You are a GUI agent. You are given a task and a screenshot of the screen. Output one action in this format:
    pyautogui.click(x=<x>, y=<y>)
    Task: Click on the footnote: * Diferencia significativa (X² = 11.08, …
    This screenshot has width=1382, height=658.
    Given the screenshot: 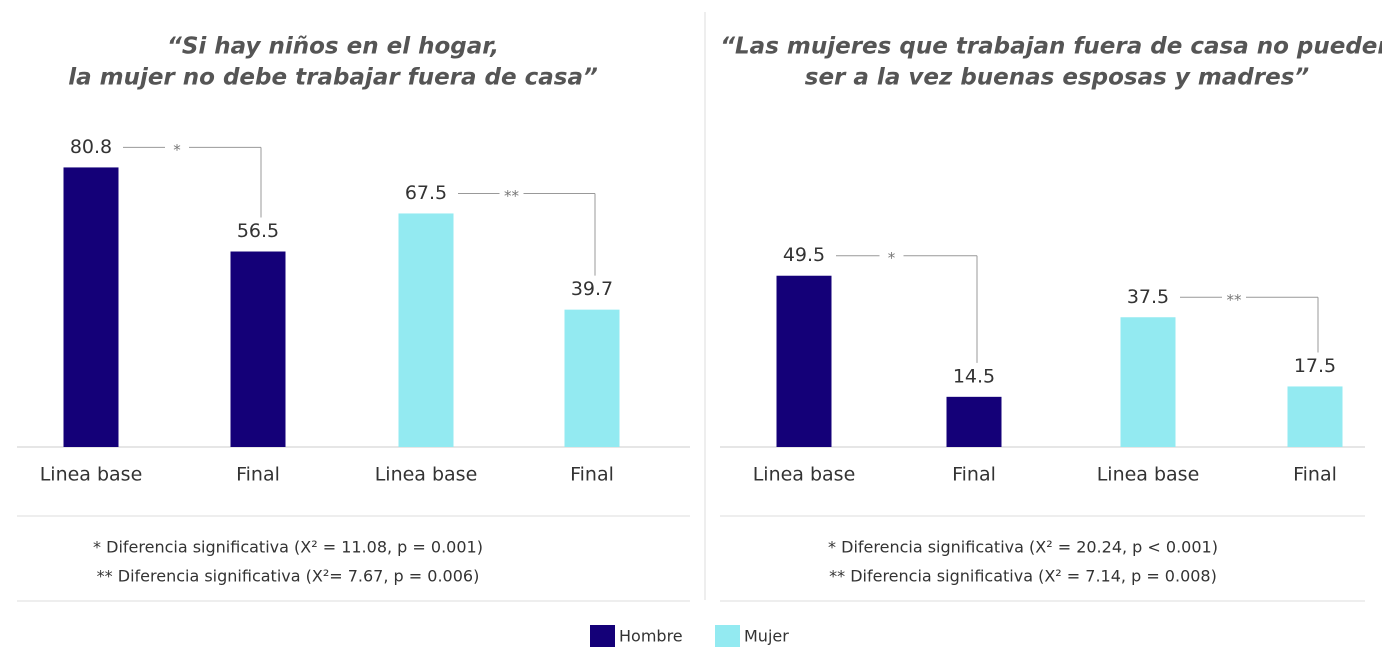 What is the action you would take?
    pyautogui.click(x=288, y=547)
    